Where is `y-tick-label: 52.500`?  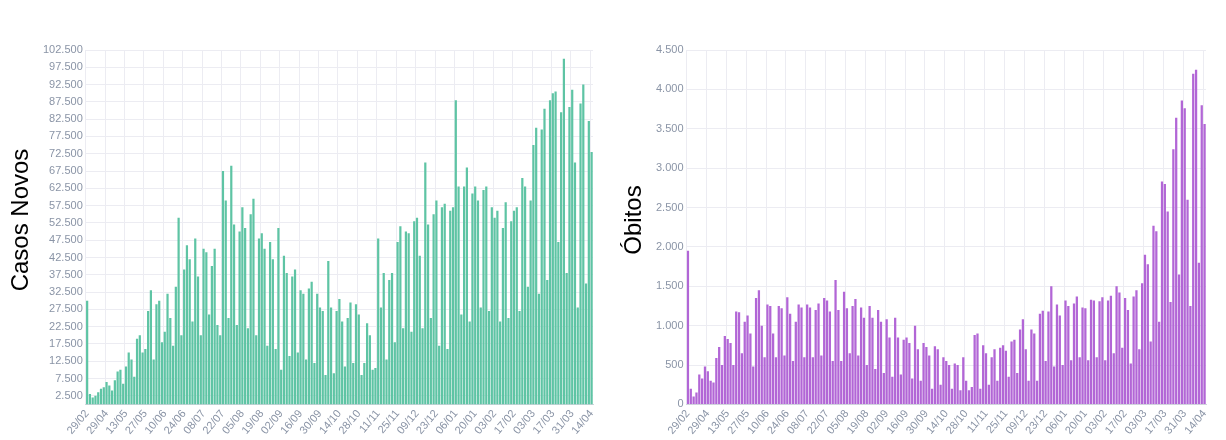
y-tick-label: 52.500 is located at coordinates (66, 221).